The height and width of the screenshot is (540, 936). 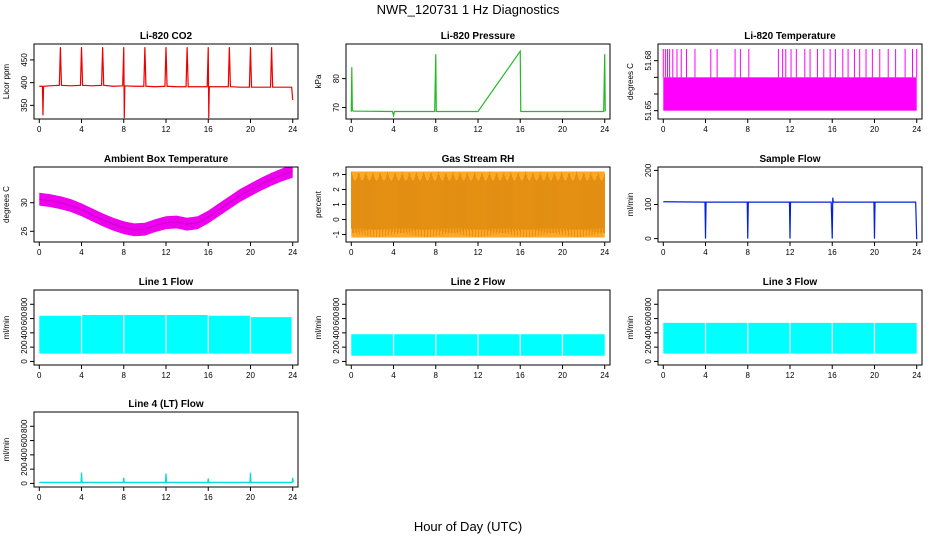 I want to click on y-axis-label: Licor ppm, so click(x=6, y=81).